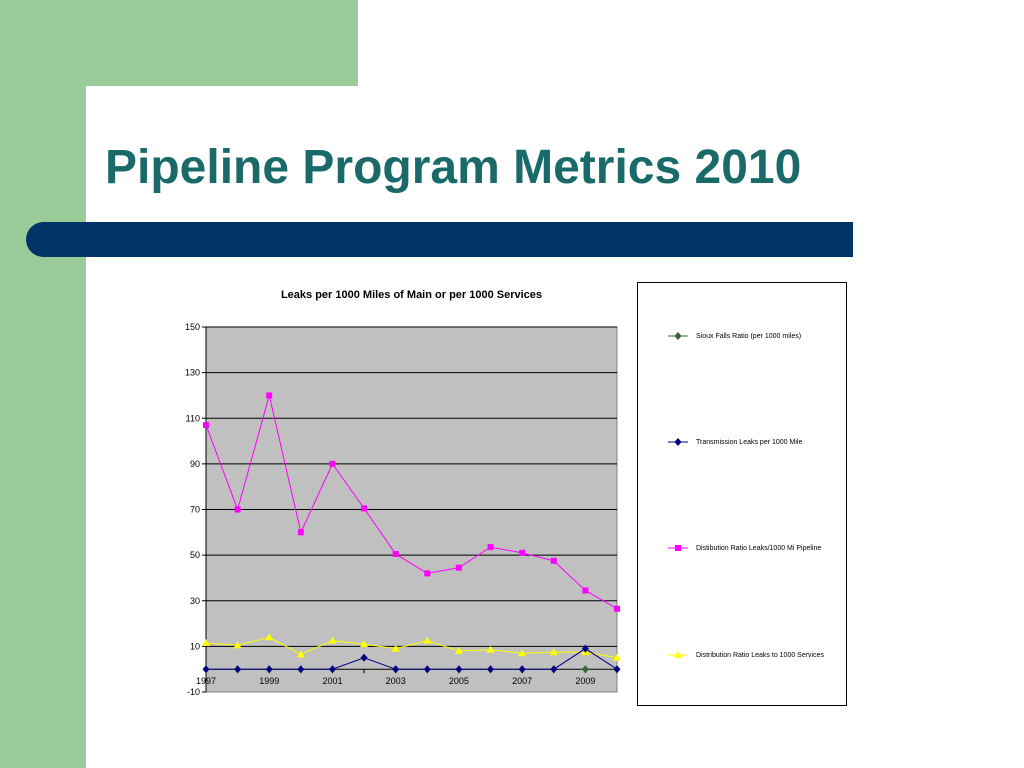  Describe the element at coordinates (43, 384) in the screenshot. I see `decor-green-left` at that location.